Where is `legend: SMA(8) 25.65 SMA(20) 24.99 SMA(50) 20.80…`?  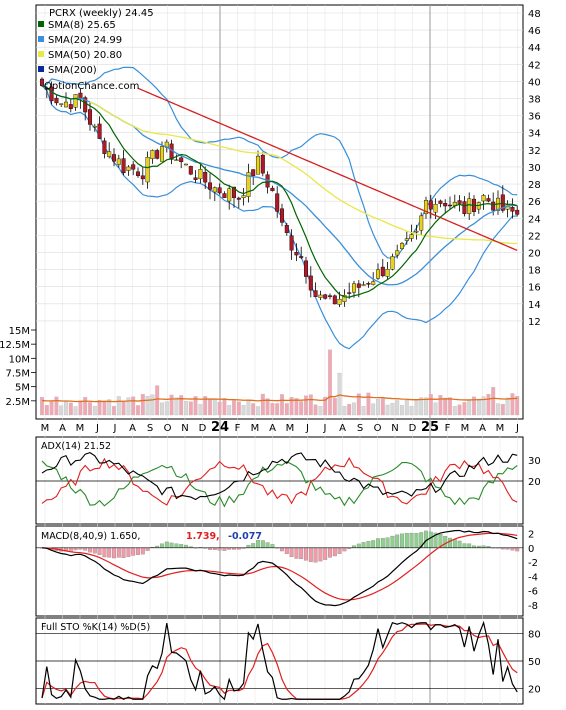 legend: SMA(8) 25.65 SMA(20) 24.99 SMA(50) 20.80… is located at coordinates (80, 48).